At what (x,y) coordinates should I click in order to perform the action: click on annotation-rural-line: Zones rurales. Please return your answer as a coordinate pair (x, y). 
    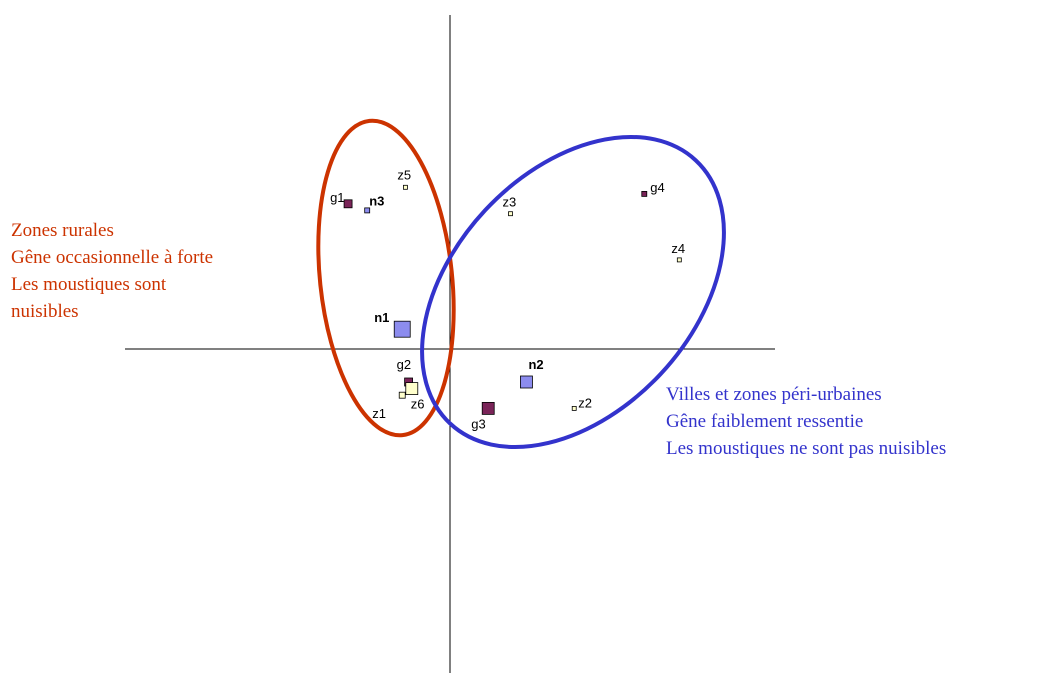
    Looking at the image, I should click on (62, 230).